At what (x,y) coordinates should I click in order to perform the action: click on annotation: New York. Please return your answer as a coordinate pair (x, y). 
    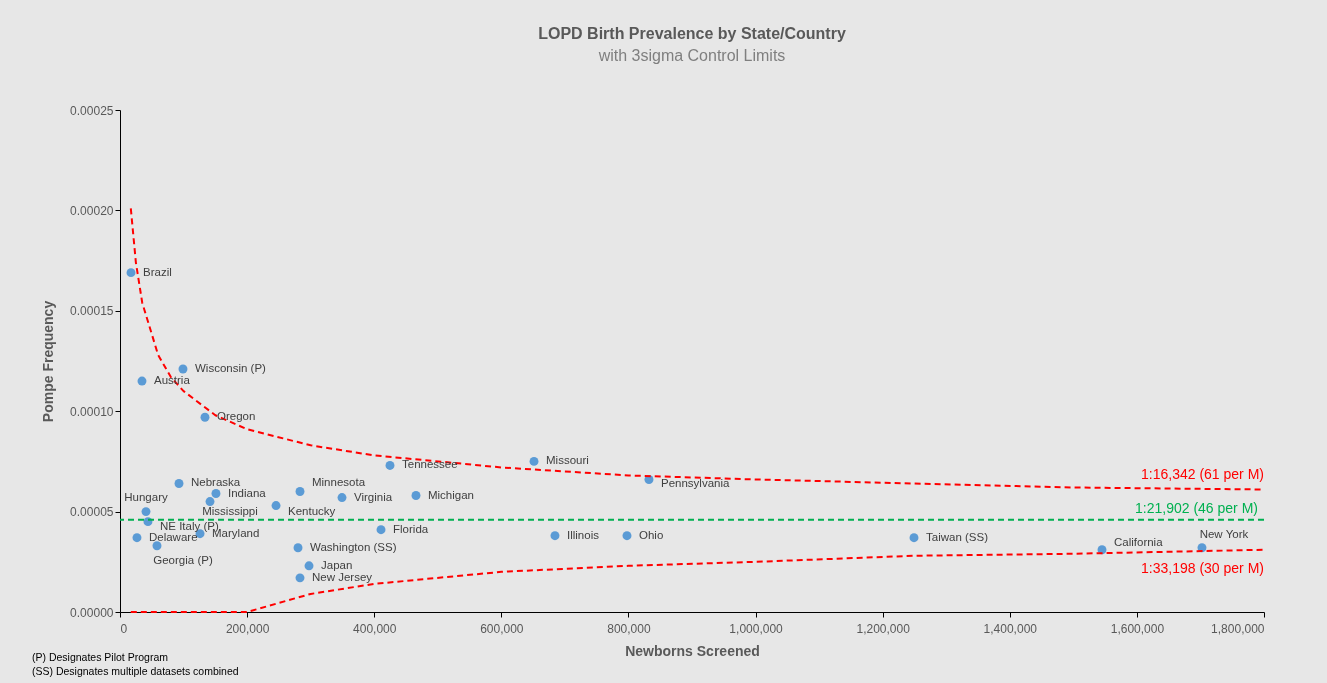
    Looking at the image, I should click on (1224, 533).